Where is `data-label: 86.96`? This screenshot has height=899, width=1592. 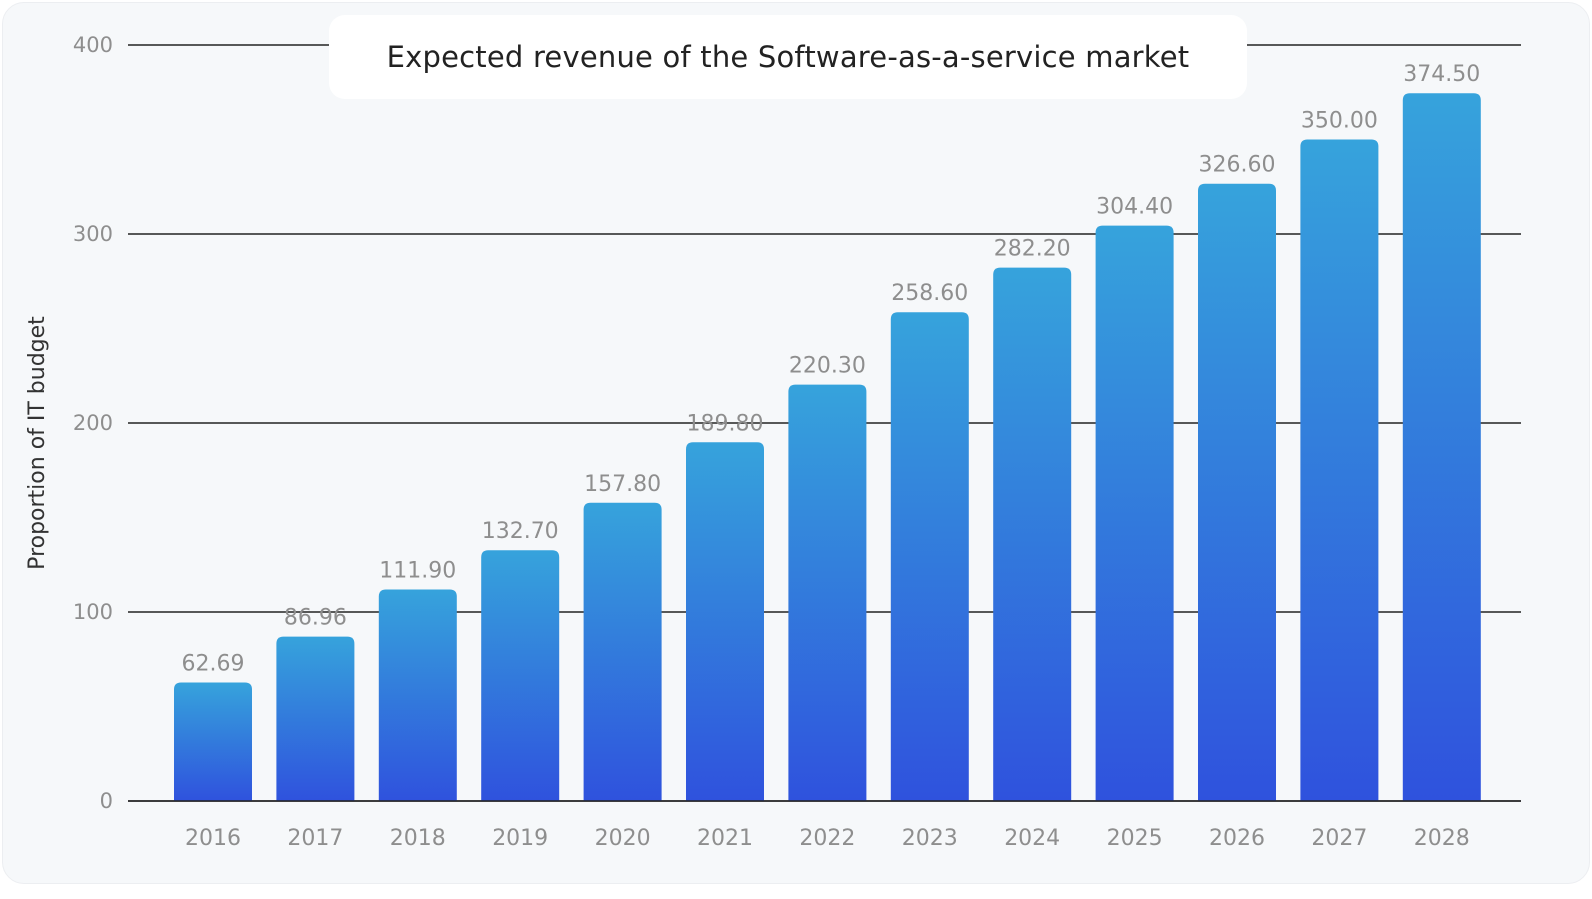
data-label: 86.96 is located at coordinates (315, 618).